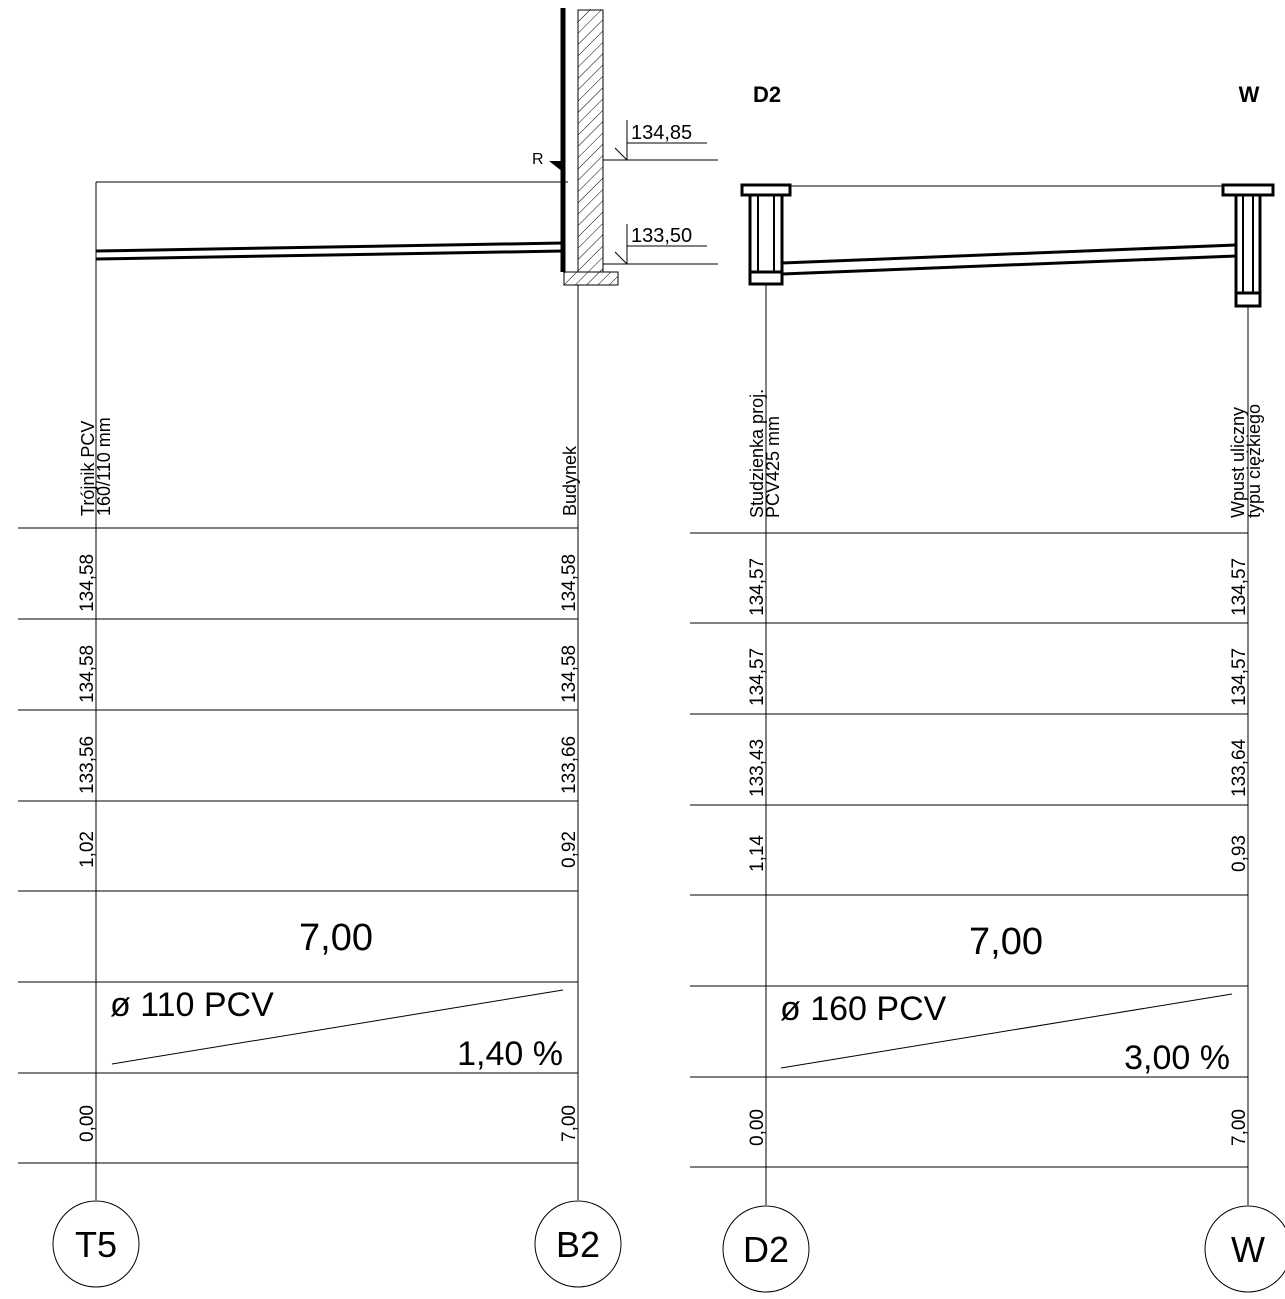  Describe the element at coordinates (570, 480) in the screenshot. I see `end-node-label-1: Budynek` at that location.